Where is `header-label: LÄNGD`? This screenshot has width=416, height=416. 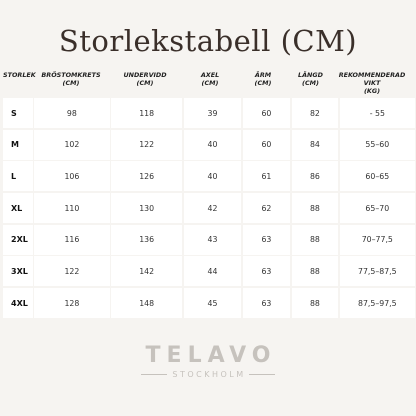 header-label: LÄNGD is located at coordinates (310, 75).